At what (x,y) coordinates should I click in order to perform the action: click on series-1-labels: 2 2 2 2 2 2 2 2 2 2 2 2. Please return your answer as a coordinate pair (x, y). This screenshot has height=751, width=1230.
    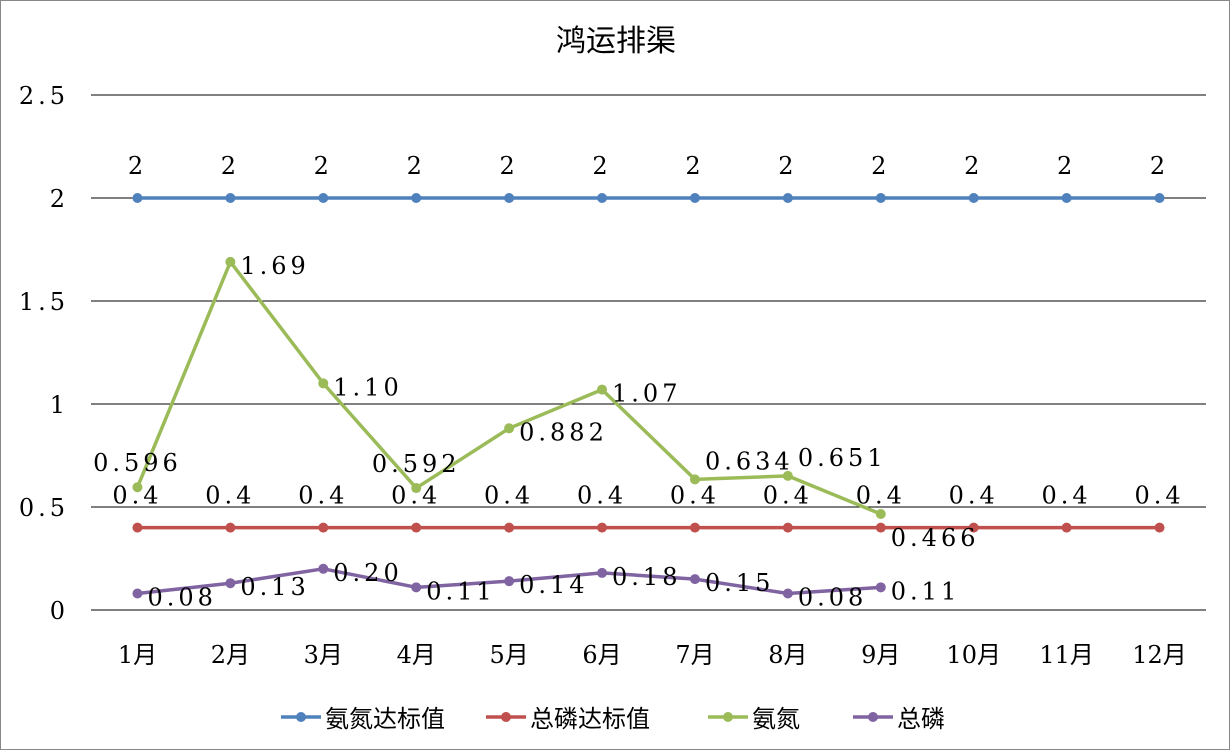
    Looking at the image, I should click on (646, 166).